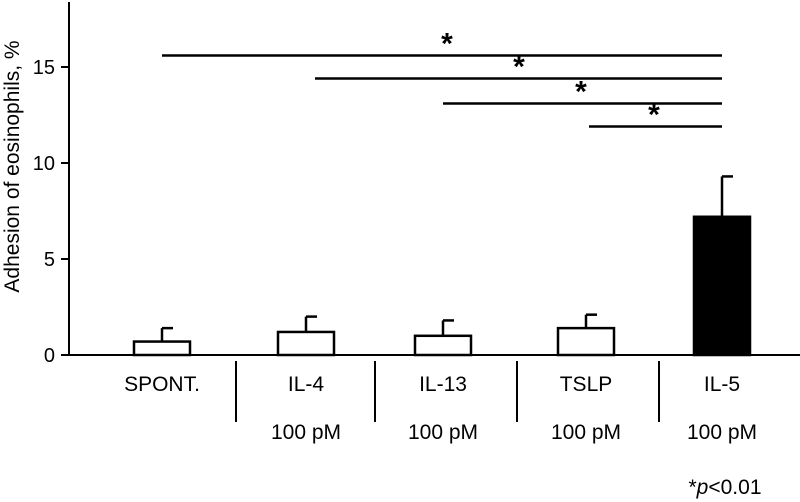 This screenshot has height=502, width=800. Describe the element at coordinates (44, 164) in the screenshot. I see `y-tick-label: 10` at that location.